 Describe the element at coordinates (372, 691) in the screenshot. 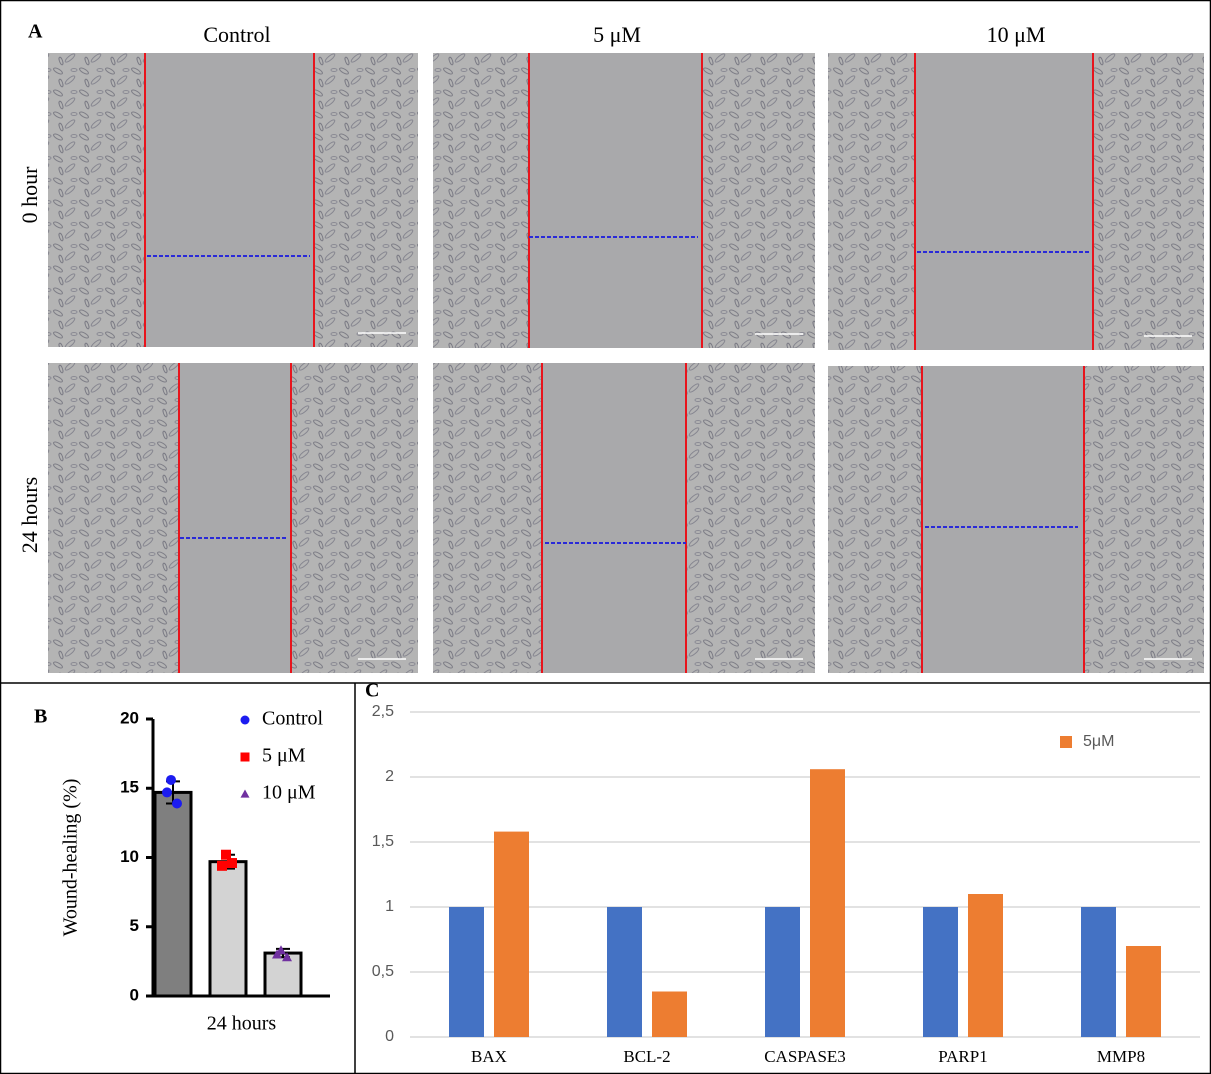

I see `panel-label: C` at that location.